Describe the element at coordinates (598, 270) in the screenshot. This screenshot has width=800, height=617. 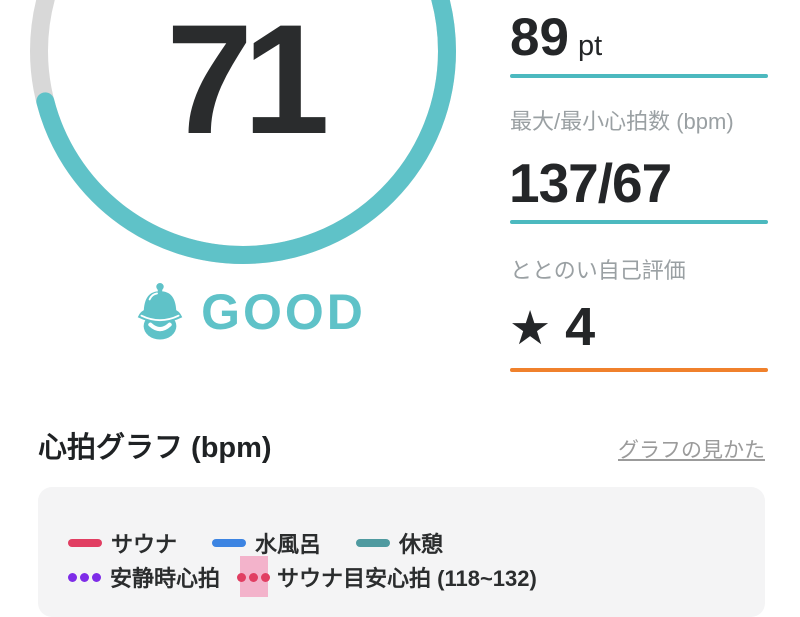
I see `self-rating-label: ととのい自己評価` at that location.